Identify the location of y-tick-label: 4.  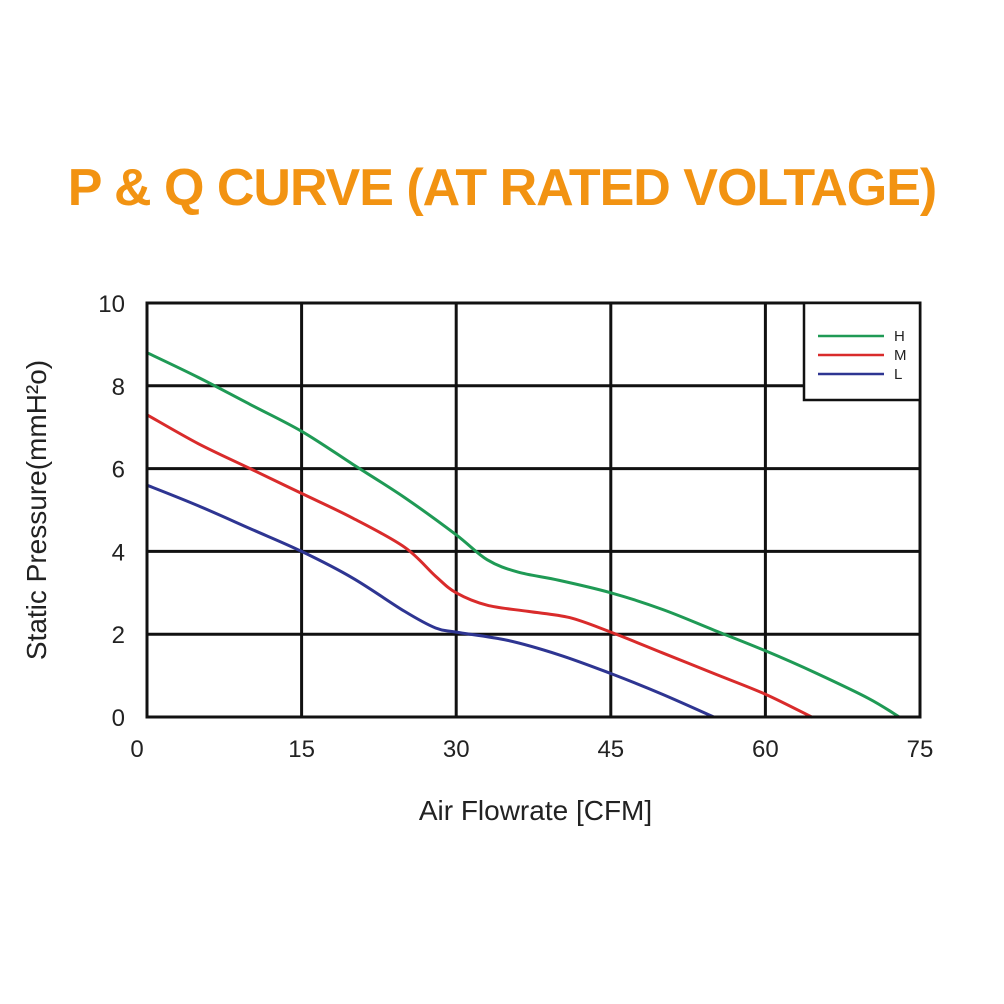
(118, 552).